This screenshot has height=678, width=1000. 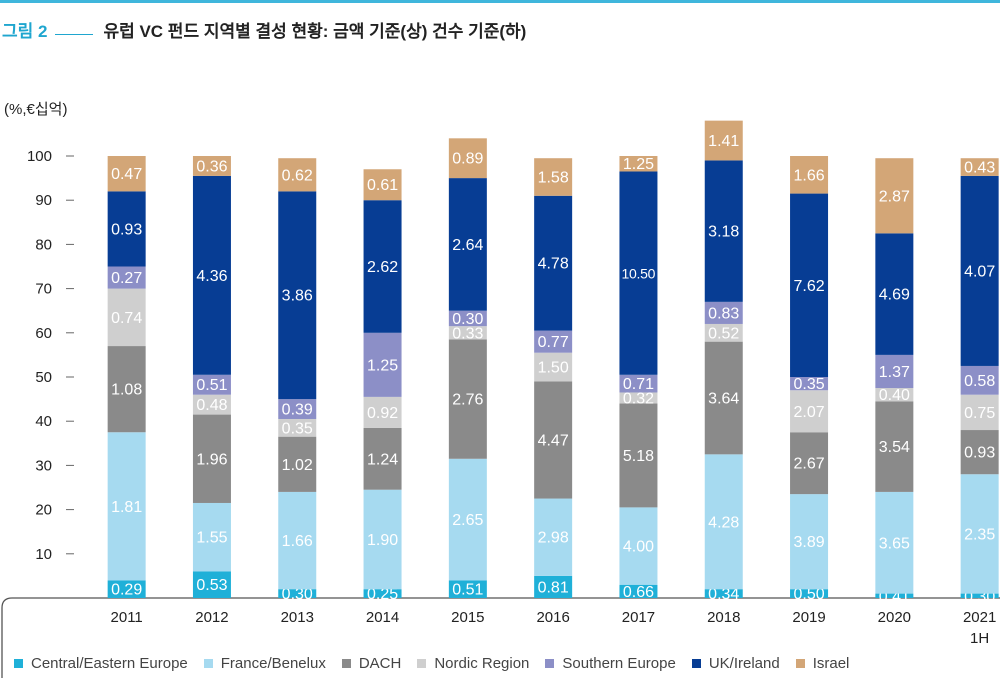 I want to click on data-label: 3.89, so click(x=808, y=542).